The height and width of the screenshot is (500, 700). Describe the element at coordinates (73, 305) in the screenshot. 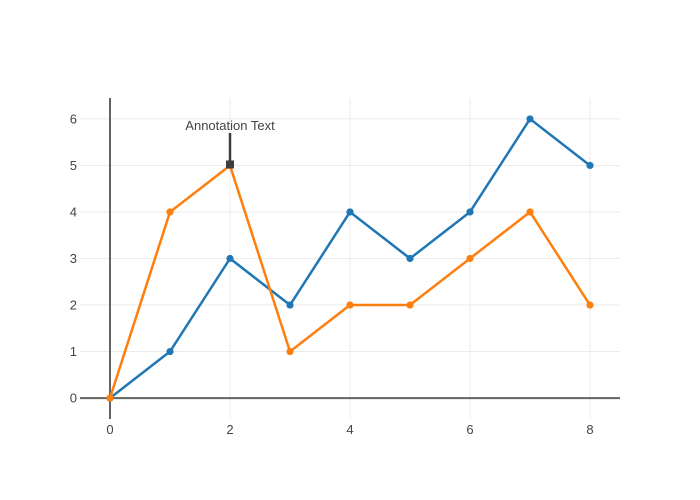

I see `y-tick-label: 2` at that location.